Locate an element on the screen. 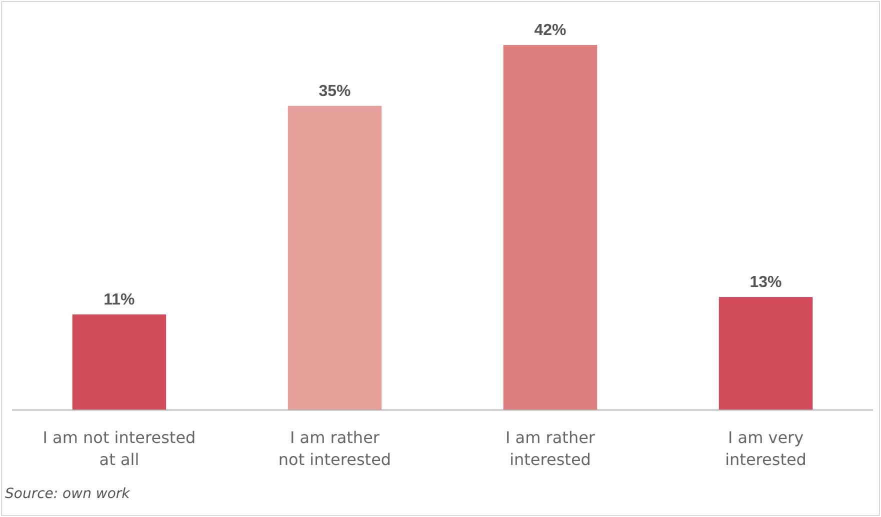  x-tick-label: I am rather interested is located at coordinates (551, 448).